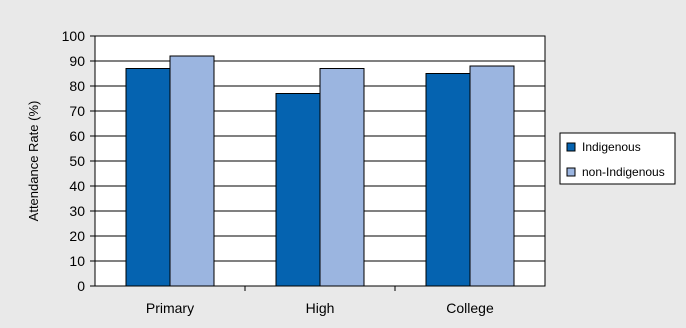 This screenshot has height=328, width=686. What do you see at coordinates (77, 211) in the screenshot?
I see `y-tick-label: 30` at bounding box center [77, 211].